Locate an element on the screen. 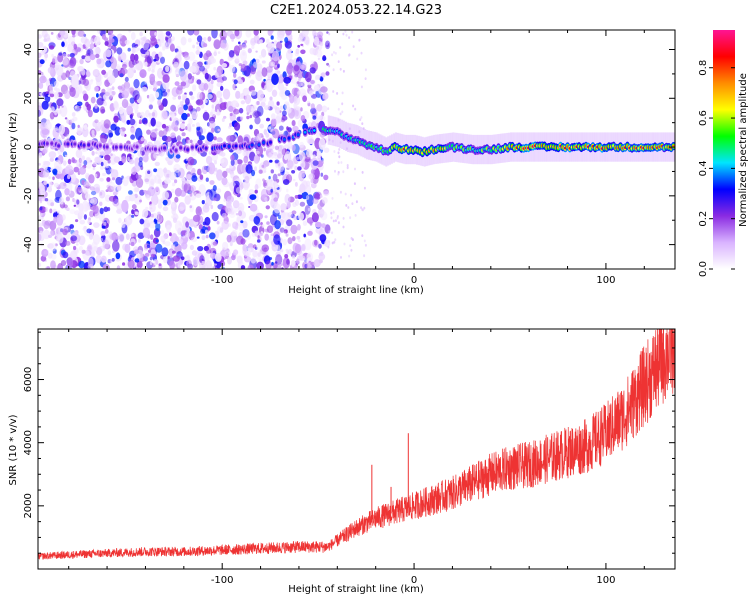 Image resolution: width=750 pixels, height=600 pixels. spectrogram-x-axis-label: Height of straight line (km) is located at coordinates (356, 290).